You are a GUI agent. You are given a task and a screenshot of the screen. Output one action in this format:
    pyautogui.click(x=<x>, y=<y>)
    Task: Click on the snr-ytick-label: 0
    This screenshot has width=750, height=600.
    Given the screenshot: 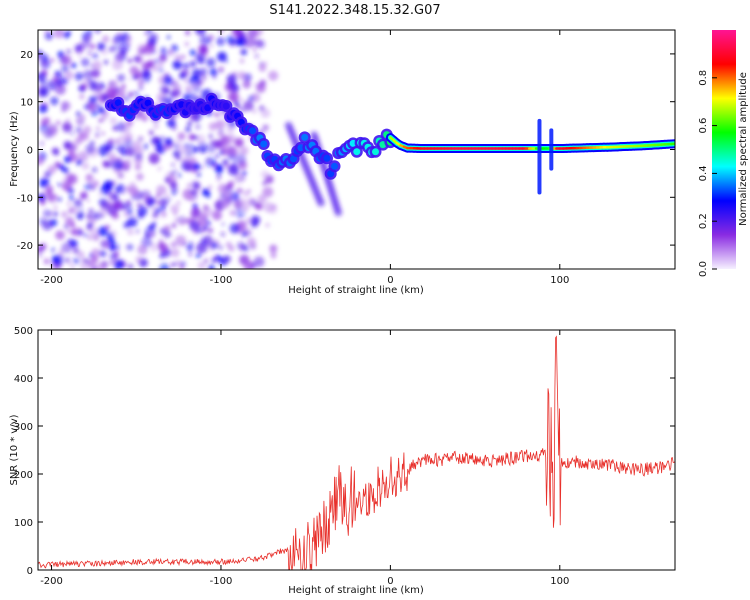 What is the action you would take?
    pyautogui.click(x=30, y=571)
    